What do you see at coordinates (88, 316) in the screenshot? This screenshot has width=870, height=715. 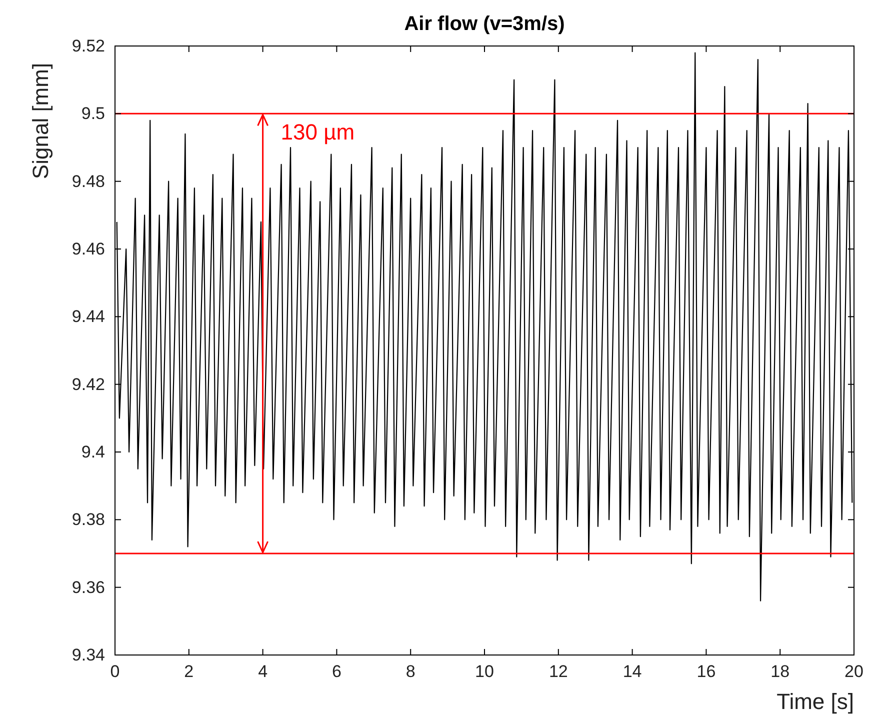 I see `y-tick-label: 9.44` at bounding box center [88, 316].